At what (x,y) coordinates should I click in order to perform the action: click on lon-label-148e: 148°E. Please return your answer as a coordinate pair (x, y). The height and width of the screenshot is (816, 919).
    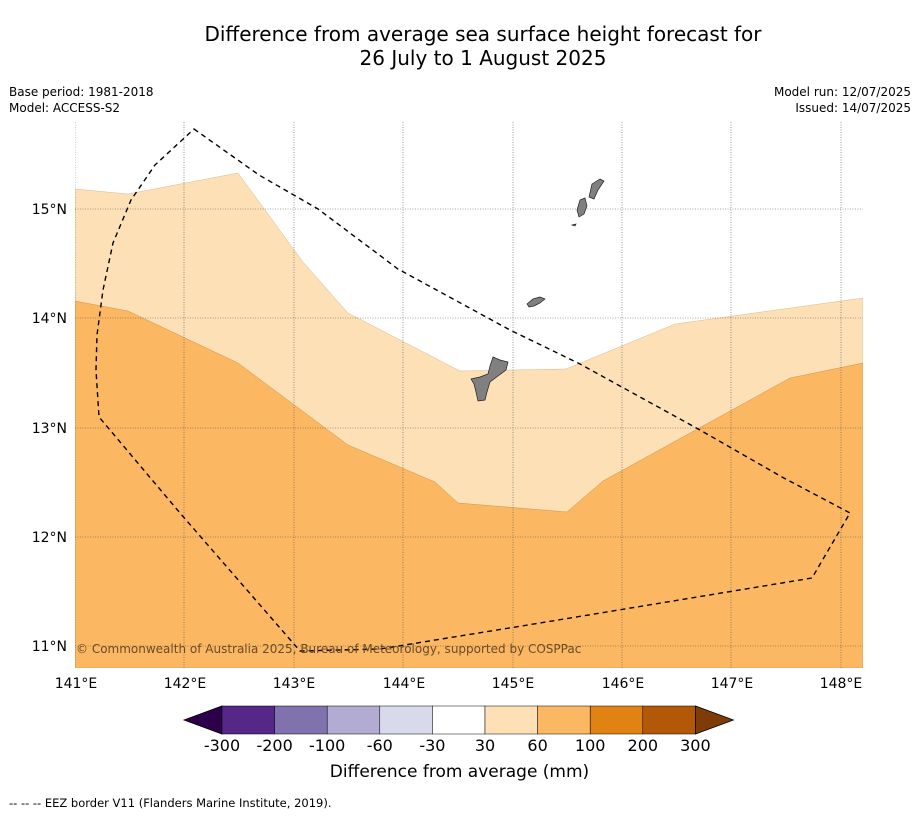
    Looking at the image, I should click on (841, 684).